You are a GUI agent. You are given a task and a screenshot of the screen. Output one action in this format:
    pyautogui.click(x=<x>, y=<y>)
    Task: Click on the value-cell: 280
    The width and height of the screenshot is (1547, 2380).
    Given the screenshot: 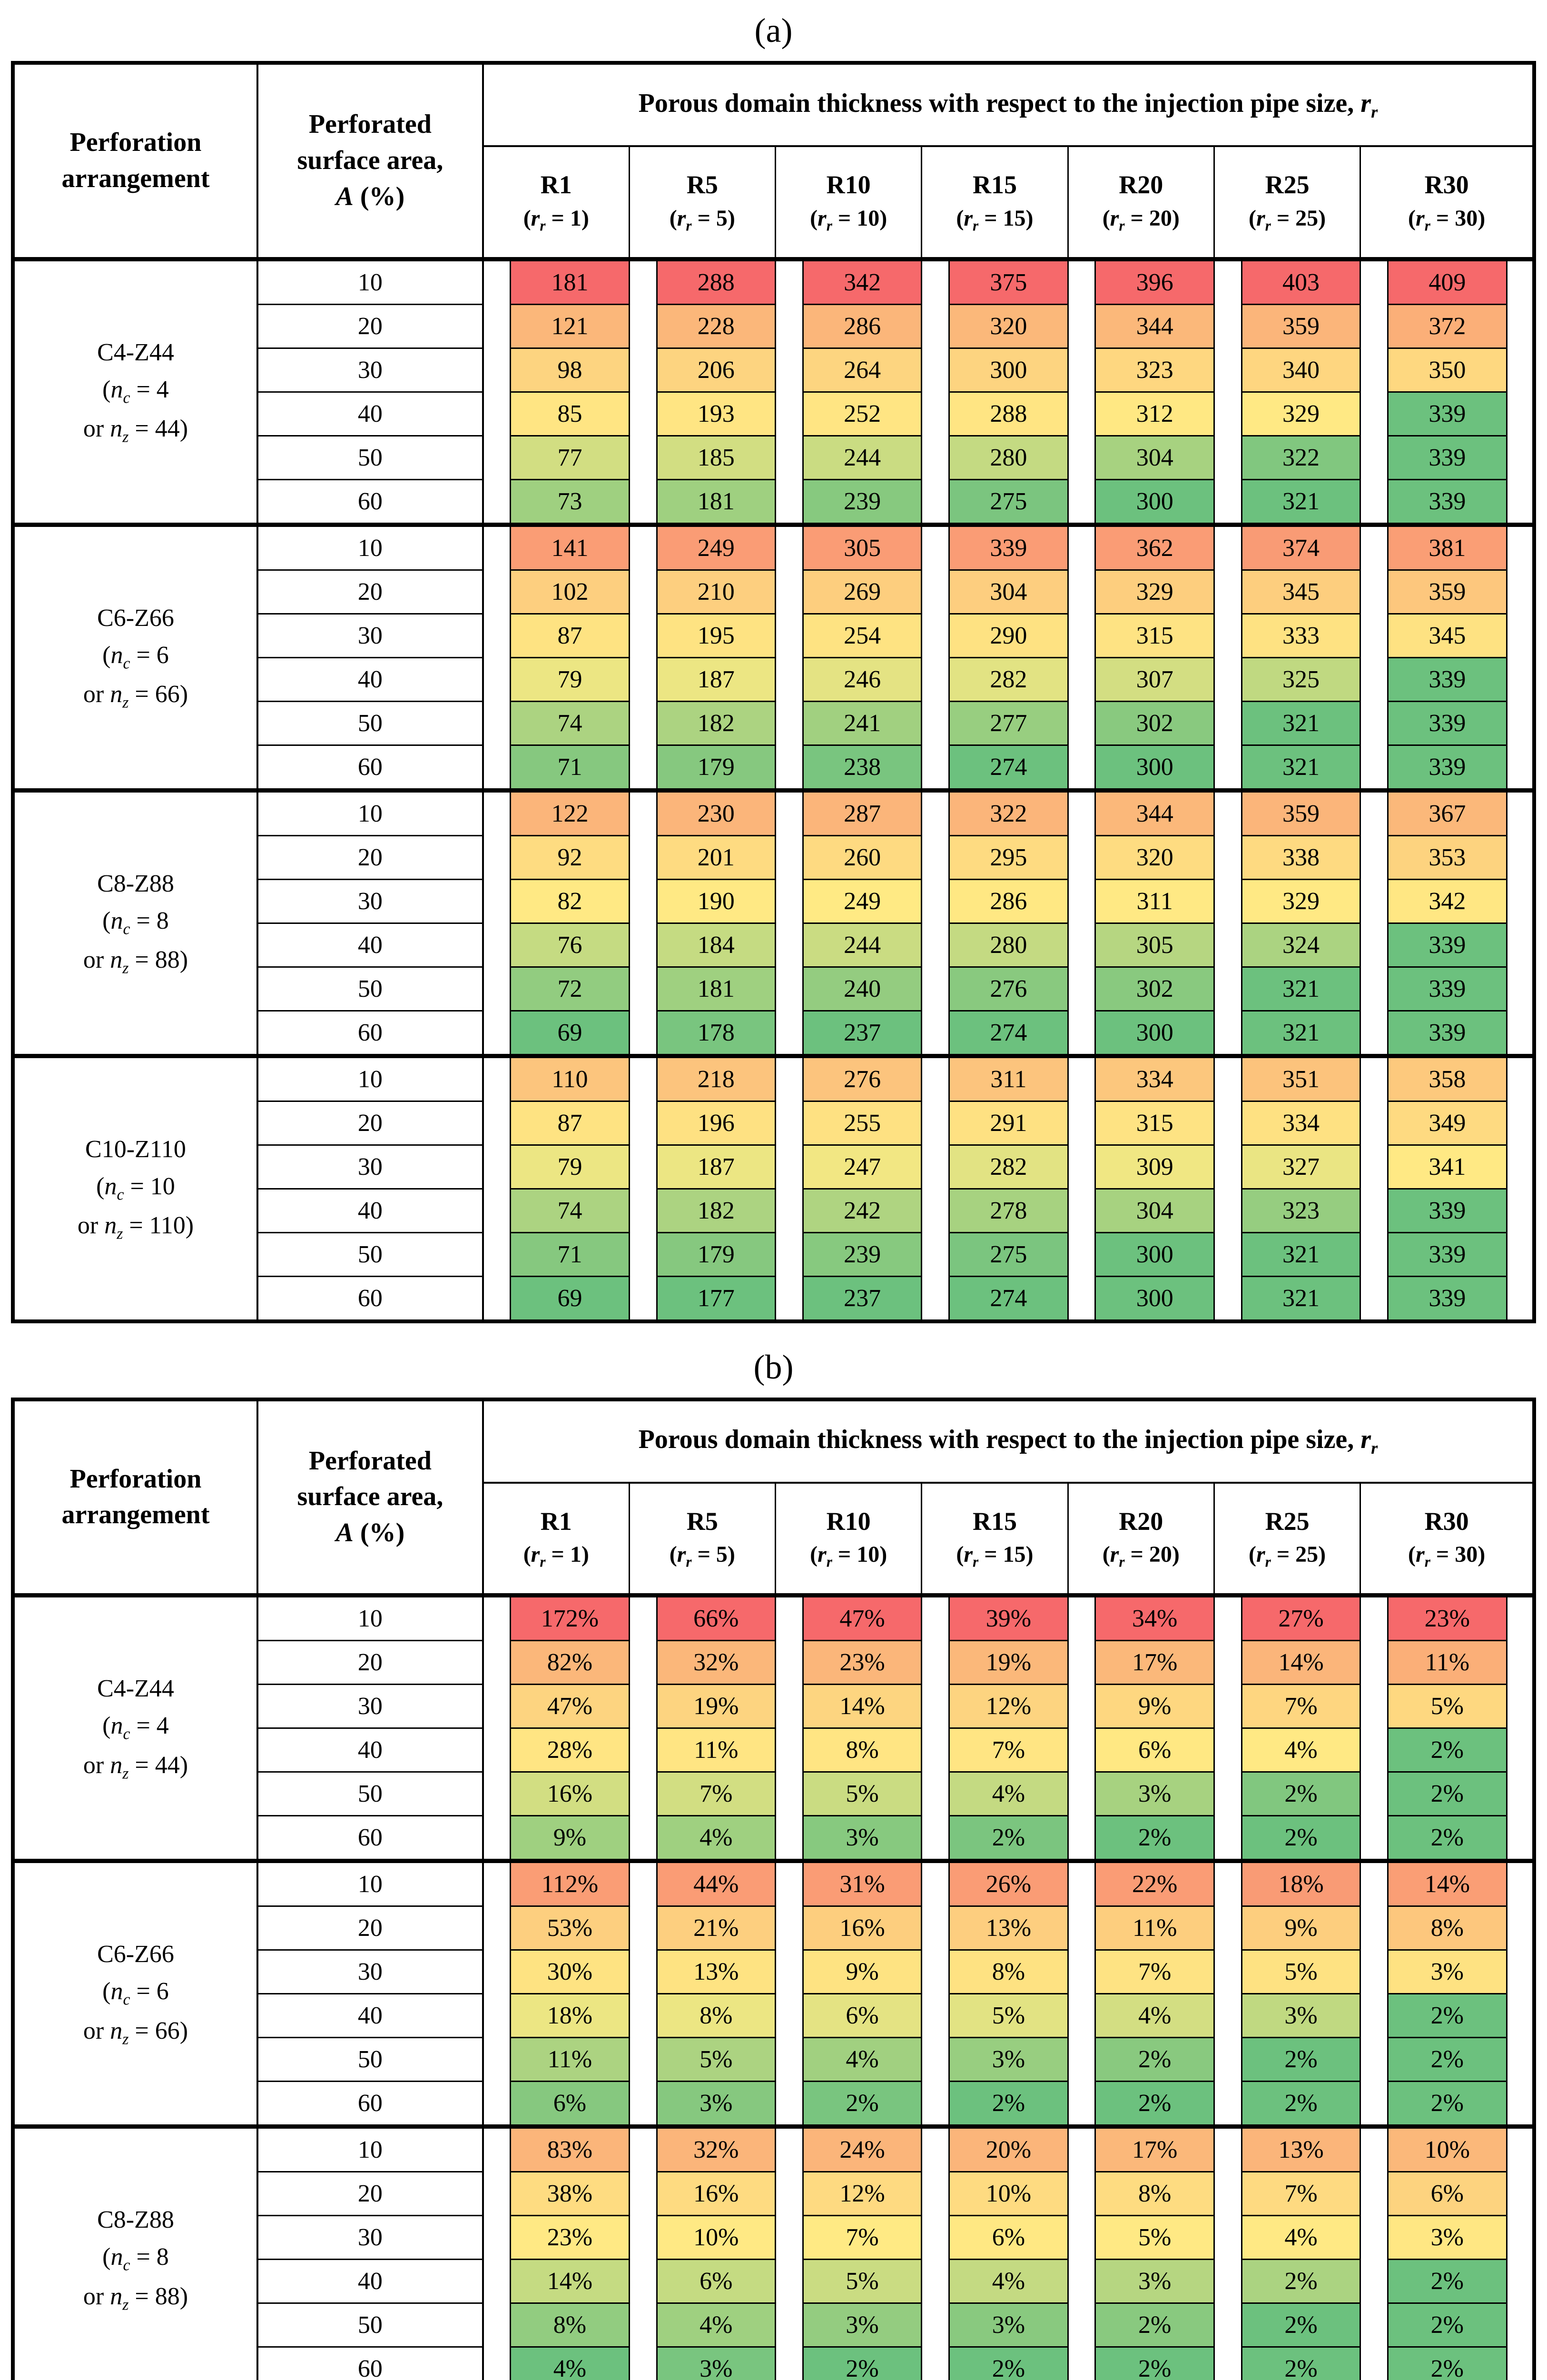 What is the action you would take?
    pyautogui.click(x=1008, y=945)
    